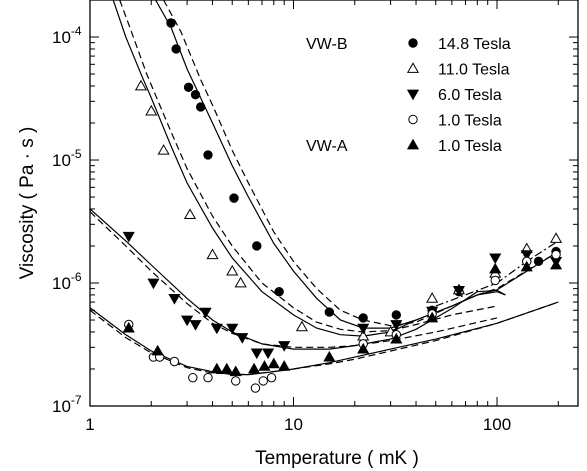 Image resolution: width=587 pixels, height=471 pixels. Describe the element at coordinates (413, 95) in the screenshot. I see `legend-marker-filled-triangle-down` at that location.